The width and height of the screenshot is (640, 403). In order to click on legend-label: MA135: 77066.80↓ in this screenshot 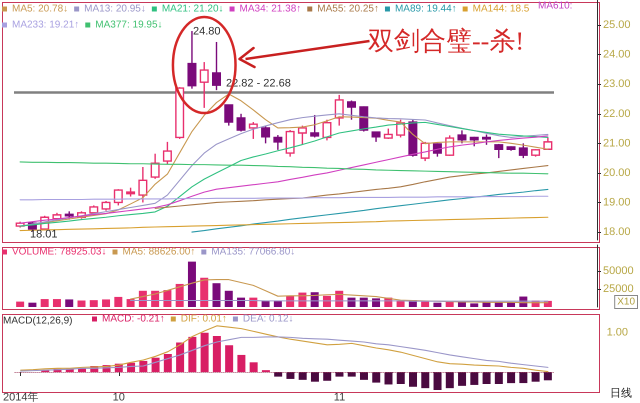, I will do `click(253, 252)`.